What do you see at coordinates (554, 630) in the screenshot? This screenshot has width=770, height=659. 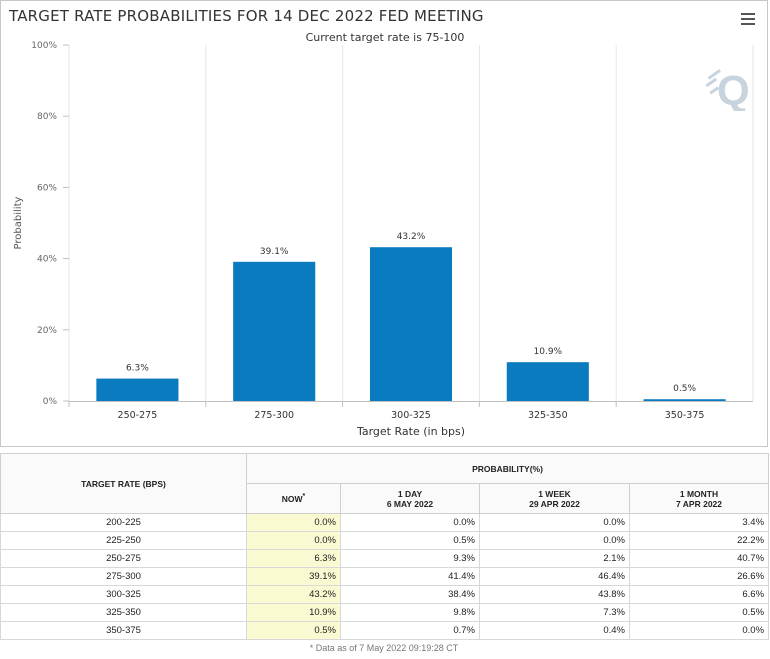 I see `one-week-cell: 0.4%` at bounding box center [554, 630].